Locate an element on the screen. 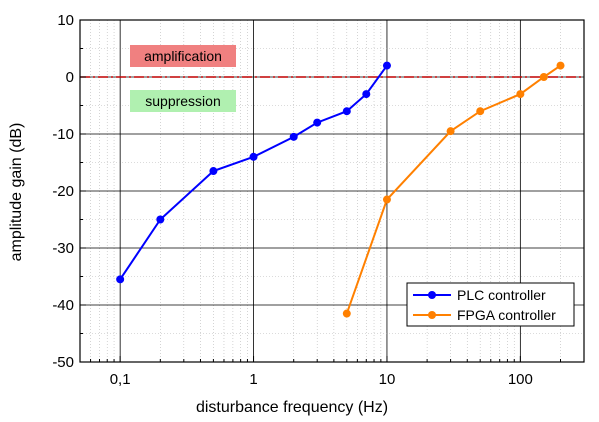 The width and height of the screenshot is (599, 422). y-tick-label: 0 is located at coordinates (70, 77).